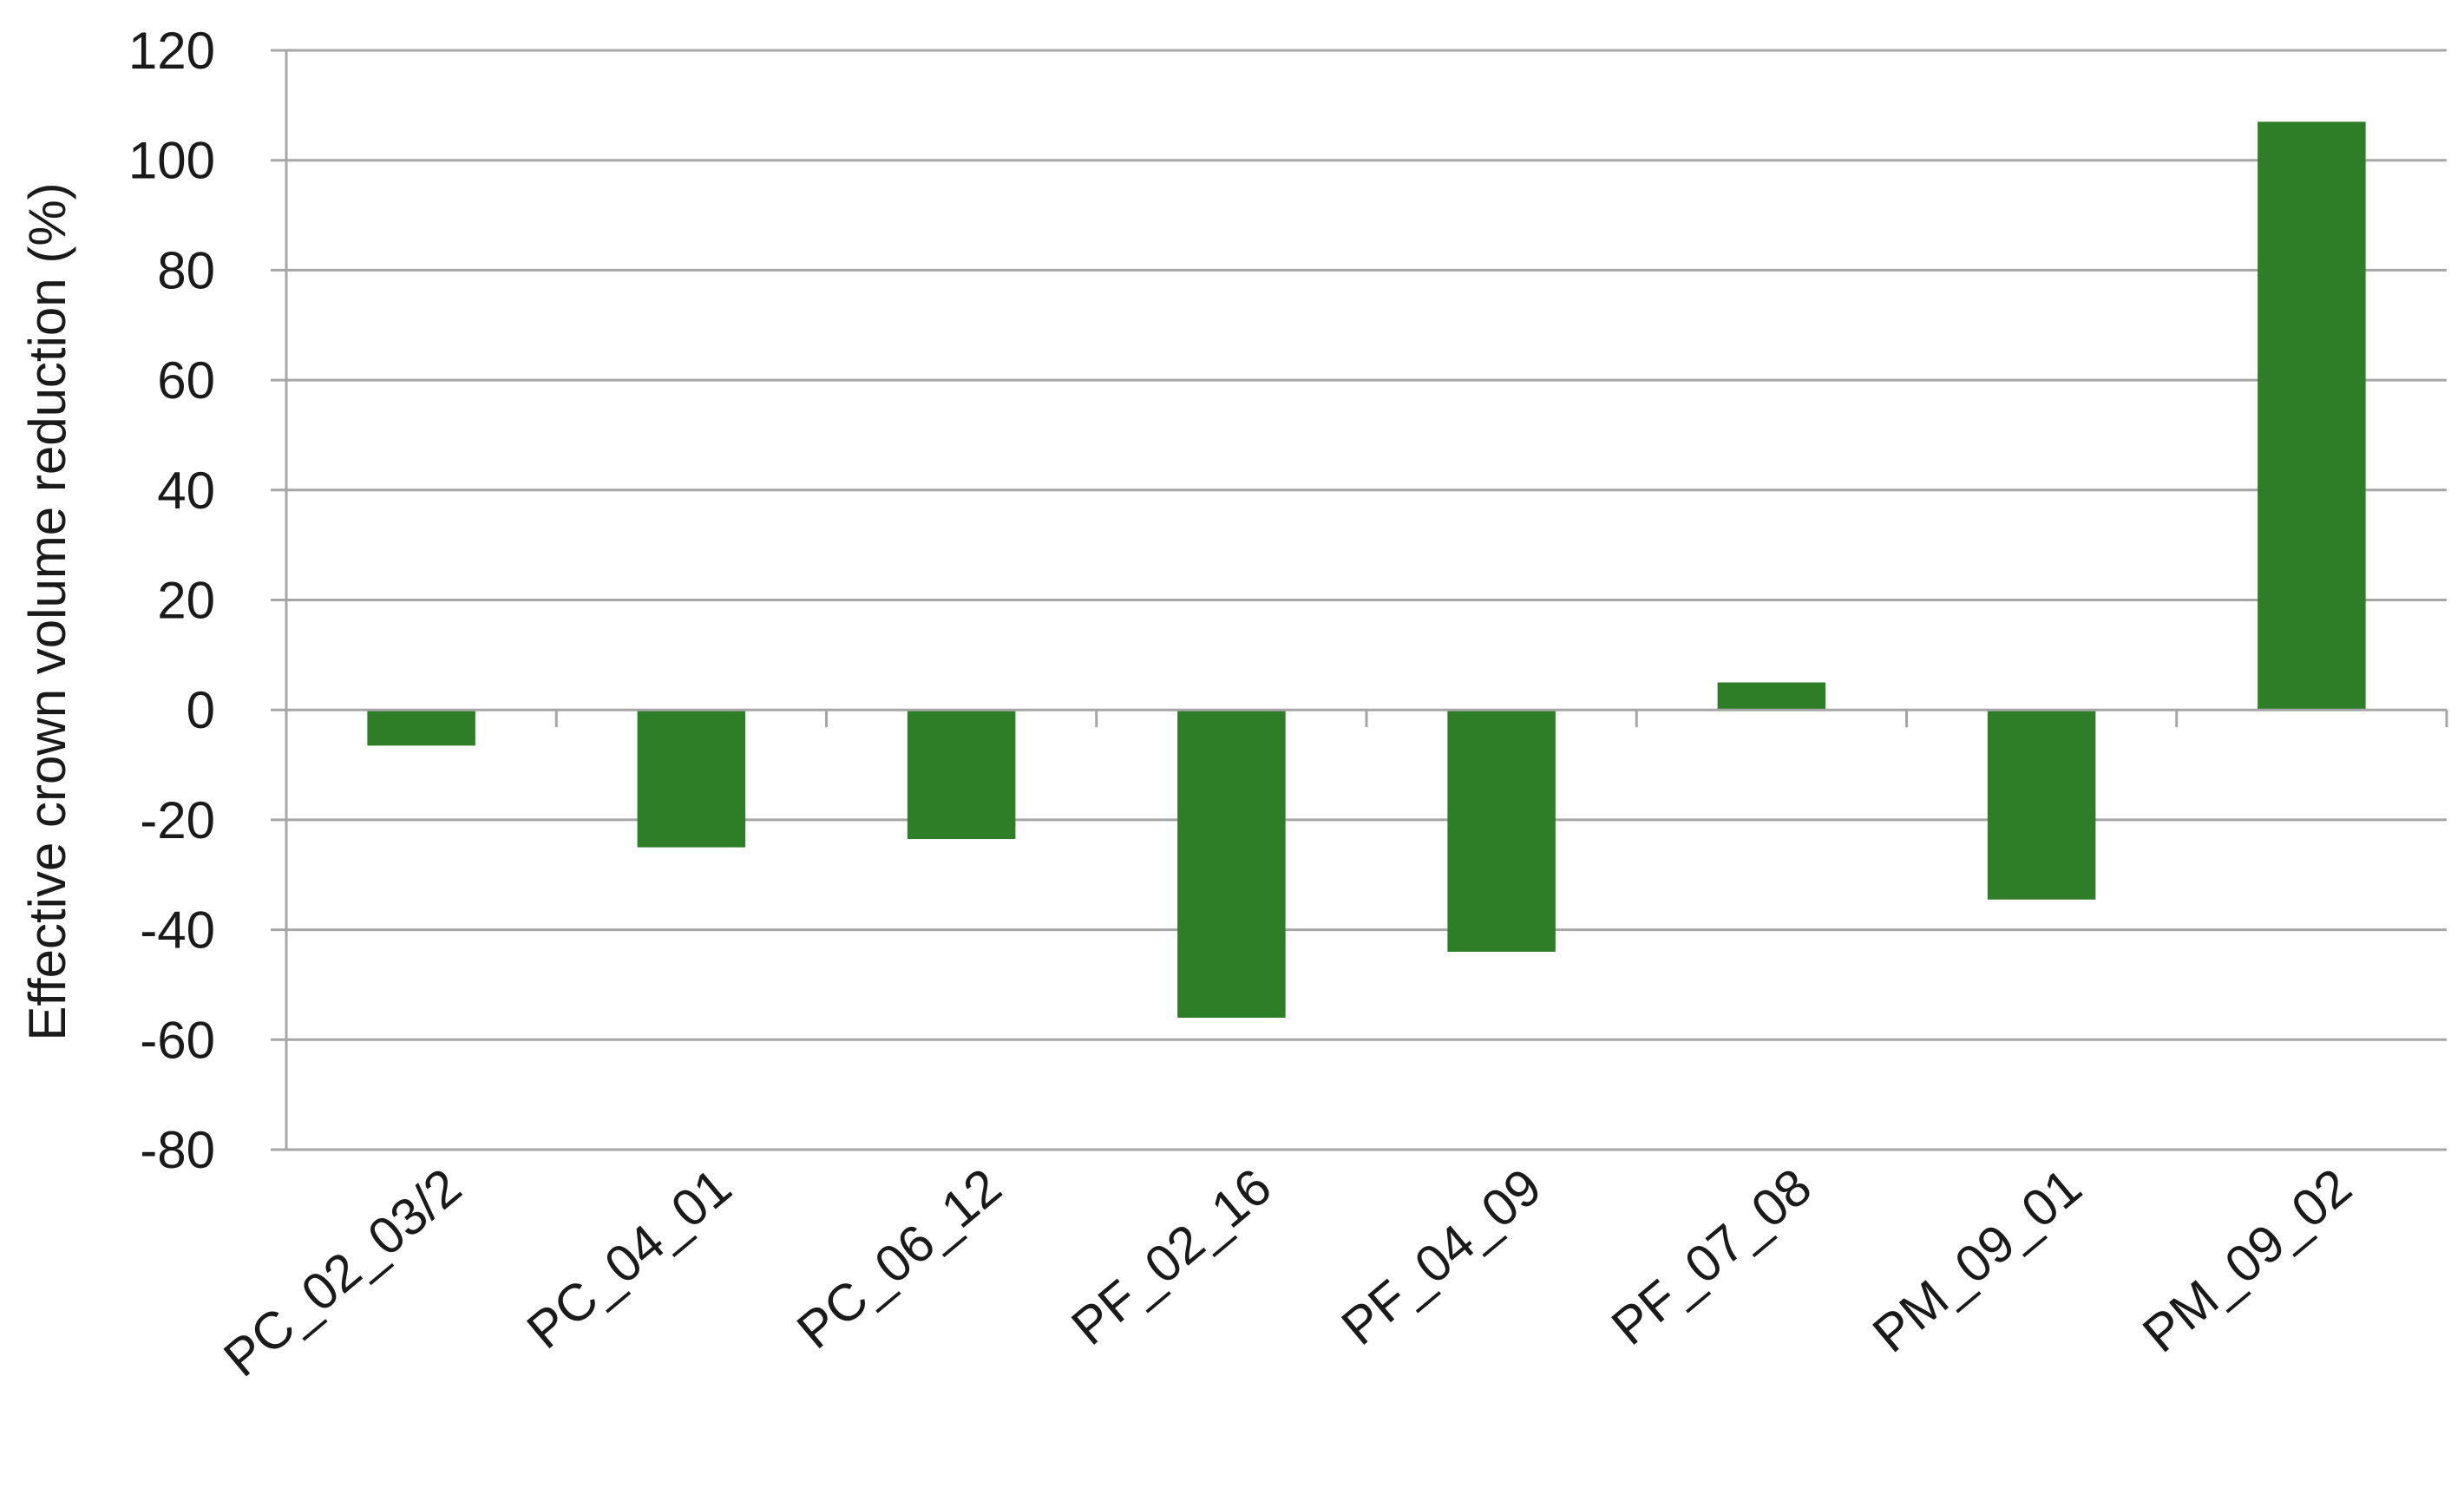 This screenshot has width=2464, height=1488. I want to click on x-tick-label: PC_06_12, so click(899, 1258).